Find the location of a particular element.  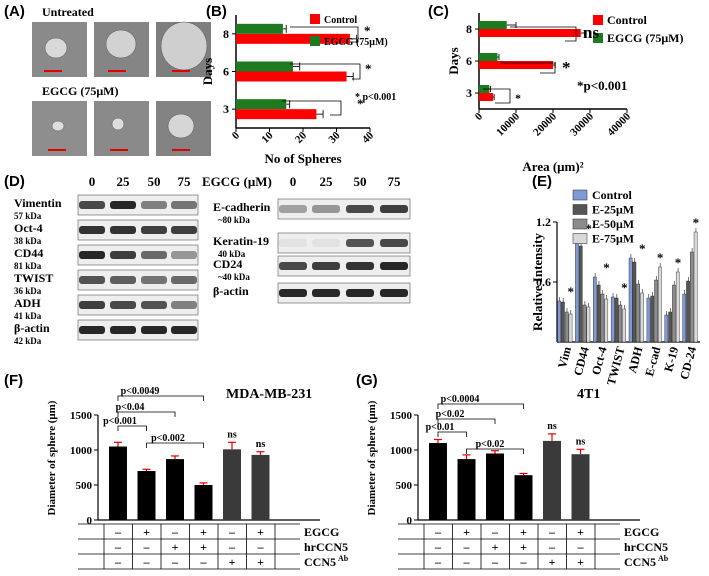

molecular-weight: ~80 kDa is located at coordinates (234, 220).